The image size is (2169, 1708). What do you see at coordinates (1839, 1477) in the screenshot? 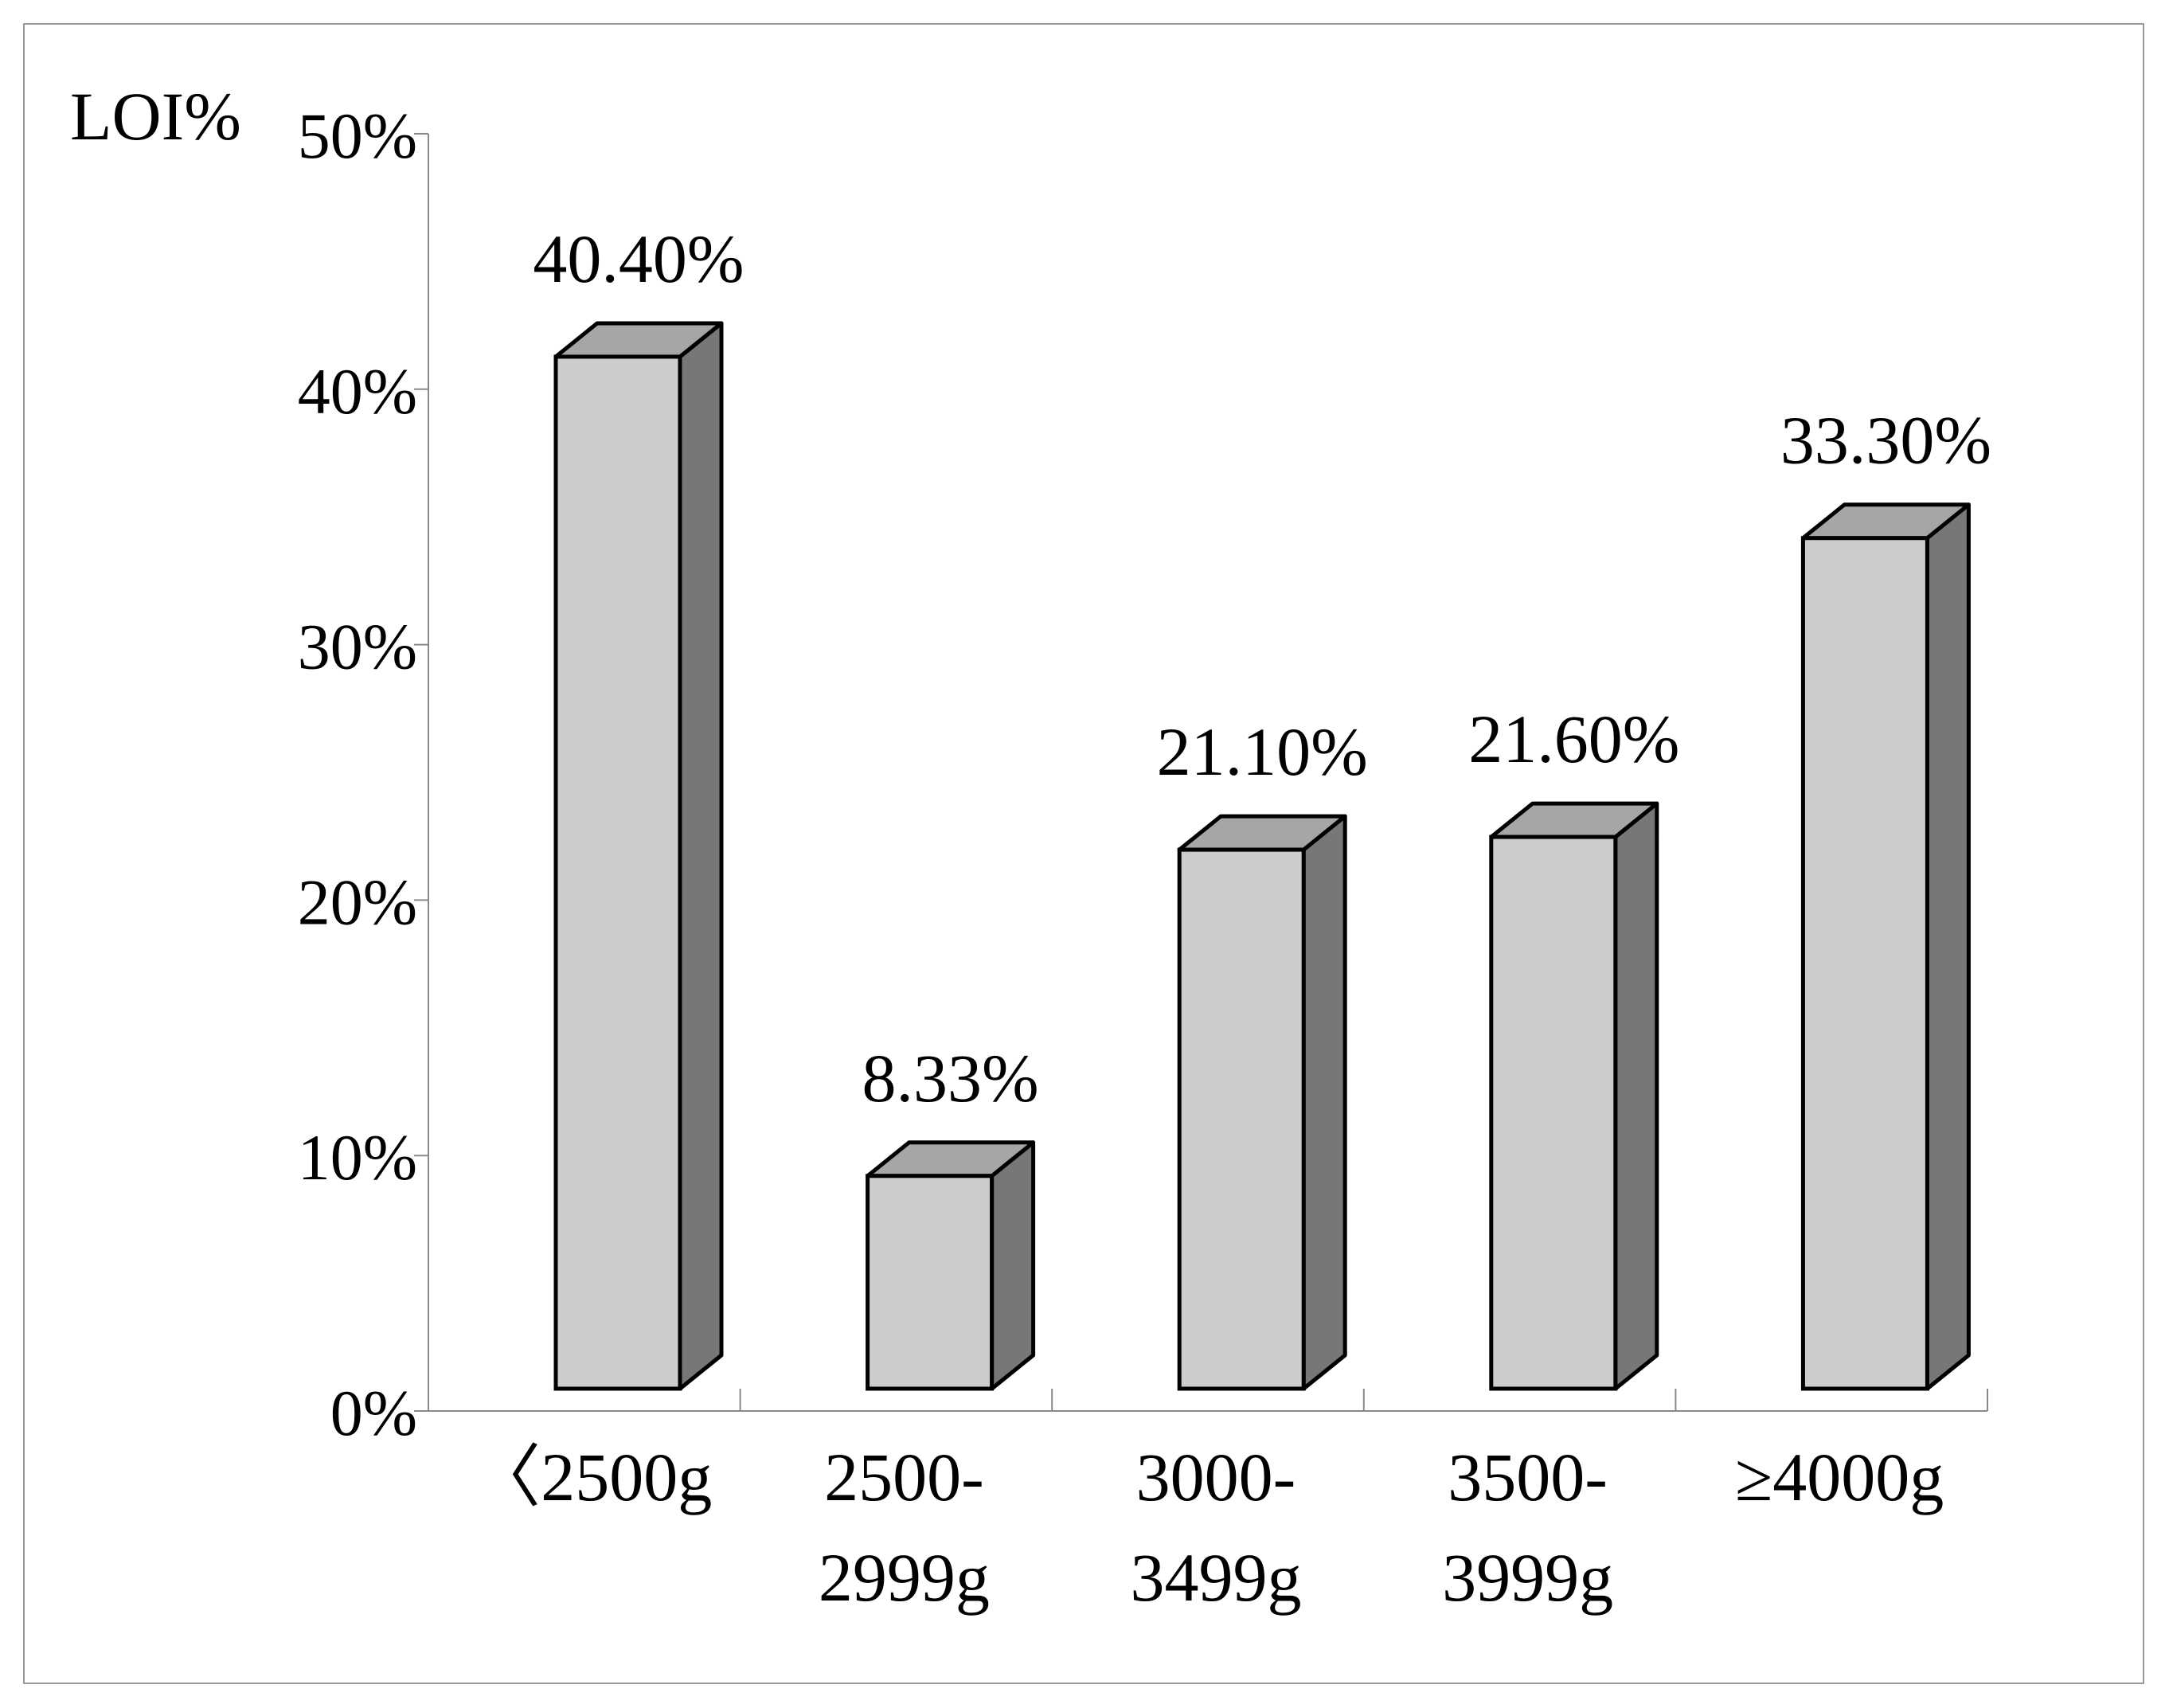
I see `x-tick-label: ≥4000g` at bounding box center [1839, 1477].